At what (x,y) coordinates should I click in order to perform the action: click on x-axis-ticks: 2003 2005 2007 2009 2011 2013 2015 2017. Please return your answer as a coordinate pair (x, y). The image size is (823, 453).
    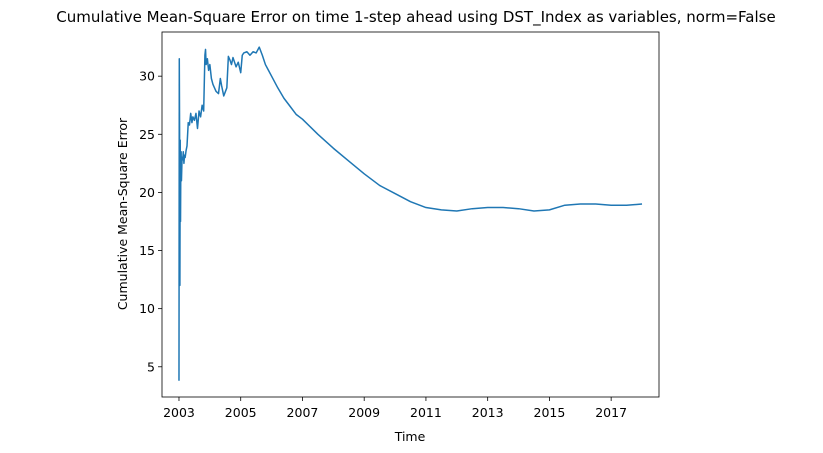
    Looking at the image, I should click on (395, 408).